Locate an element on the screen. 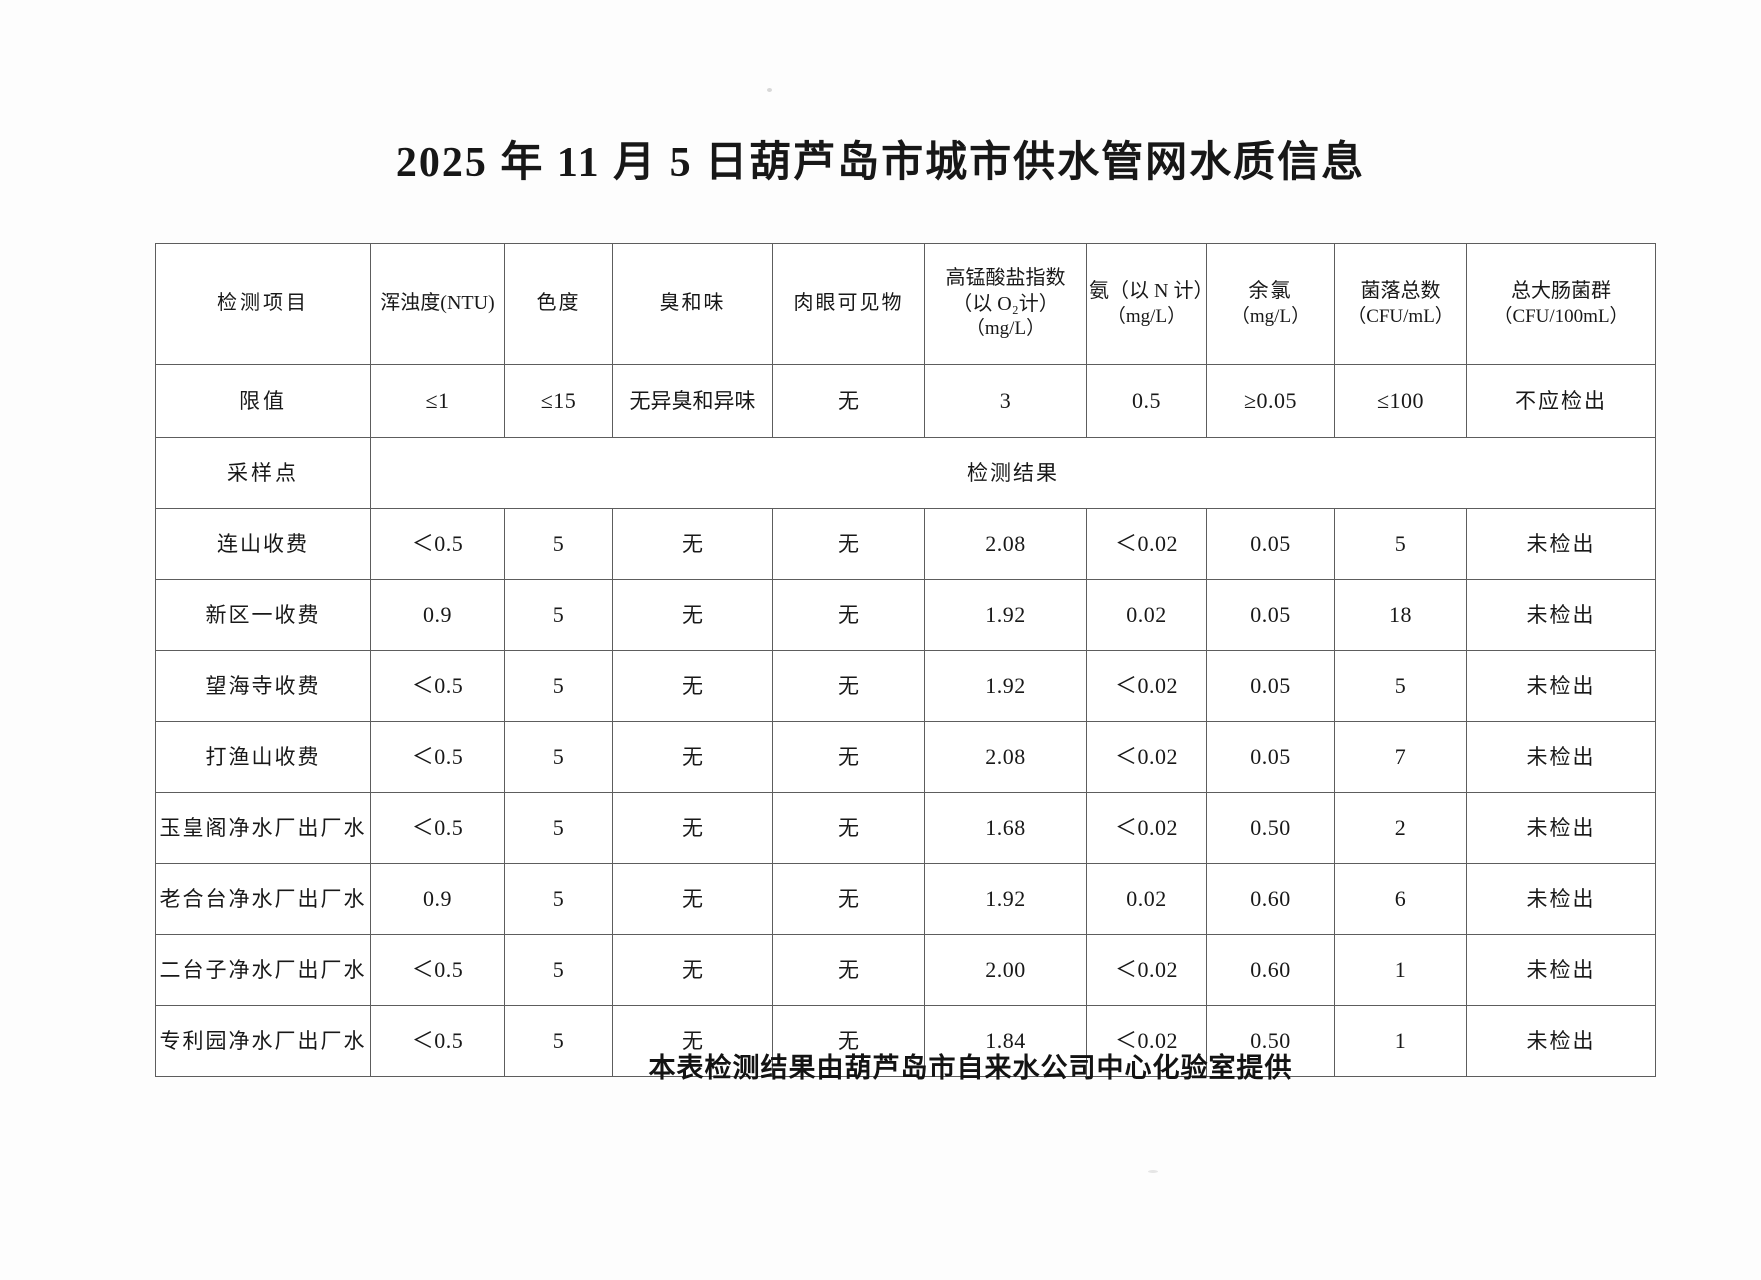 This screenshot has width=1761, height=1280. header-odor: 臭和味 is located at coordinates (692, 304).